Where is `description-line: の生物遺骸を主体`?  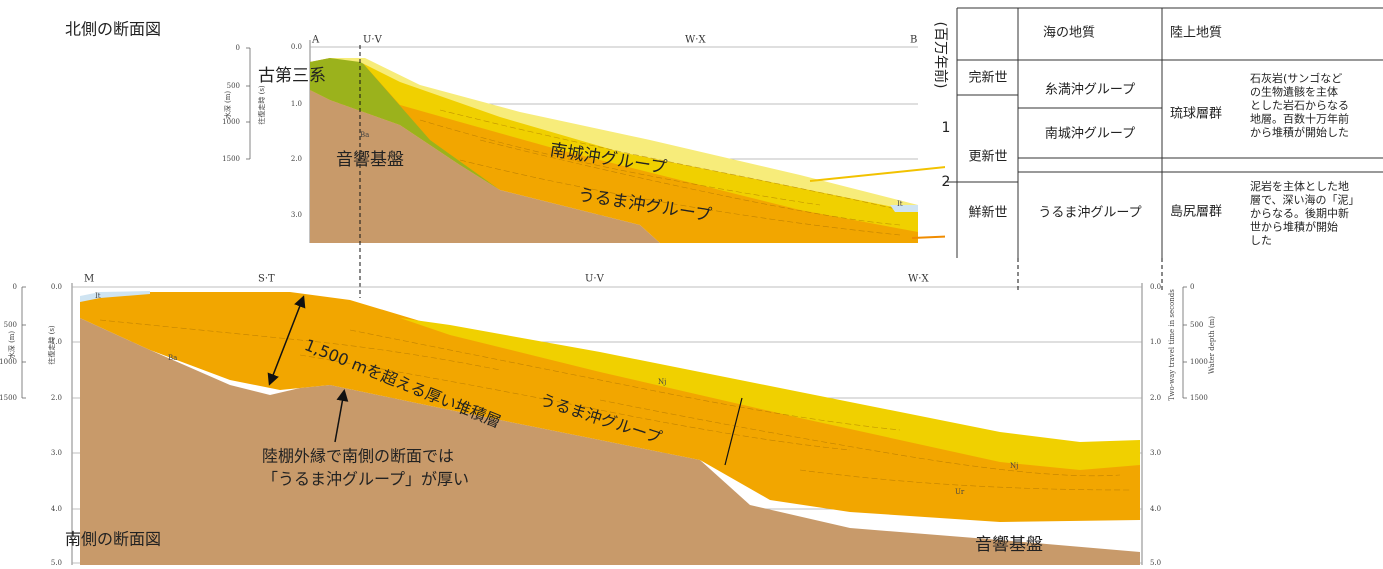
description-line: の生物遺骸を主体 is located at coordinates (1294, 92).